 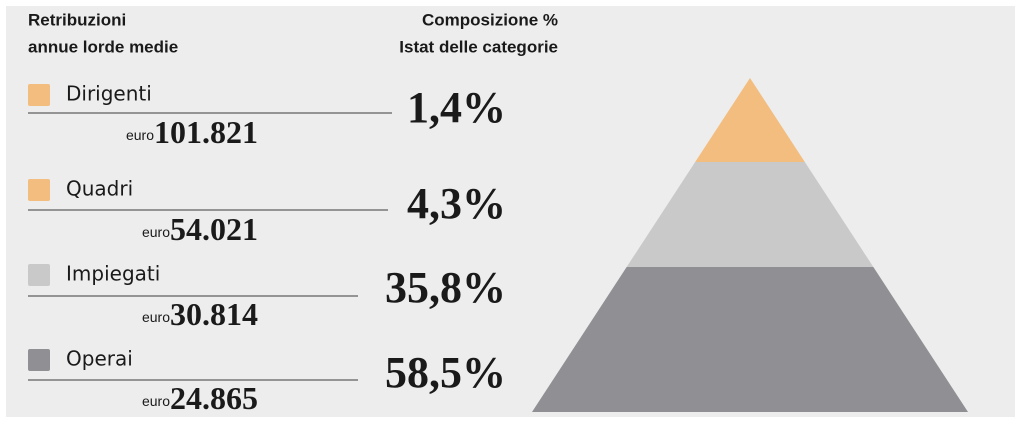 I want to click on right-header: Istat delle categorie, so click(x=478, y=46).